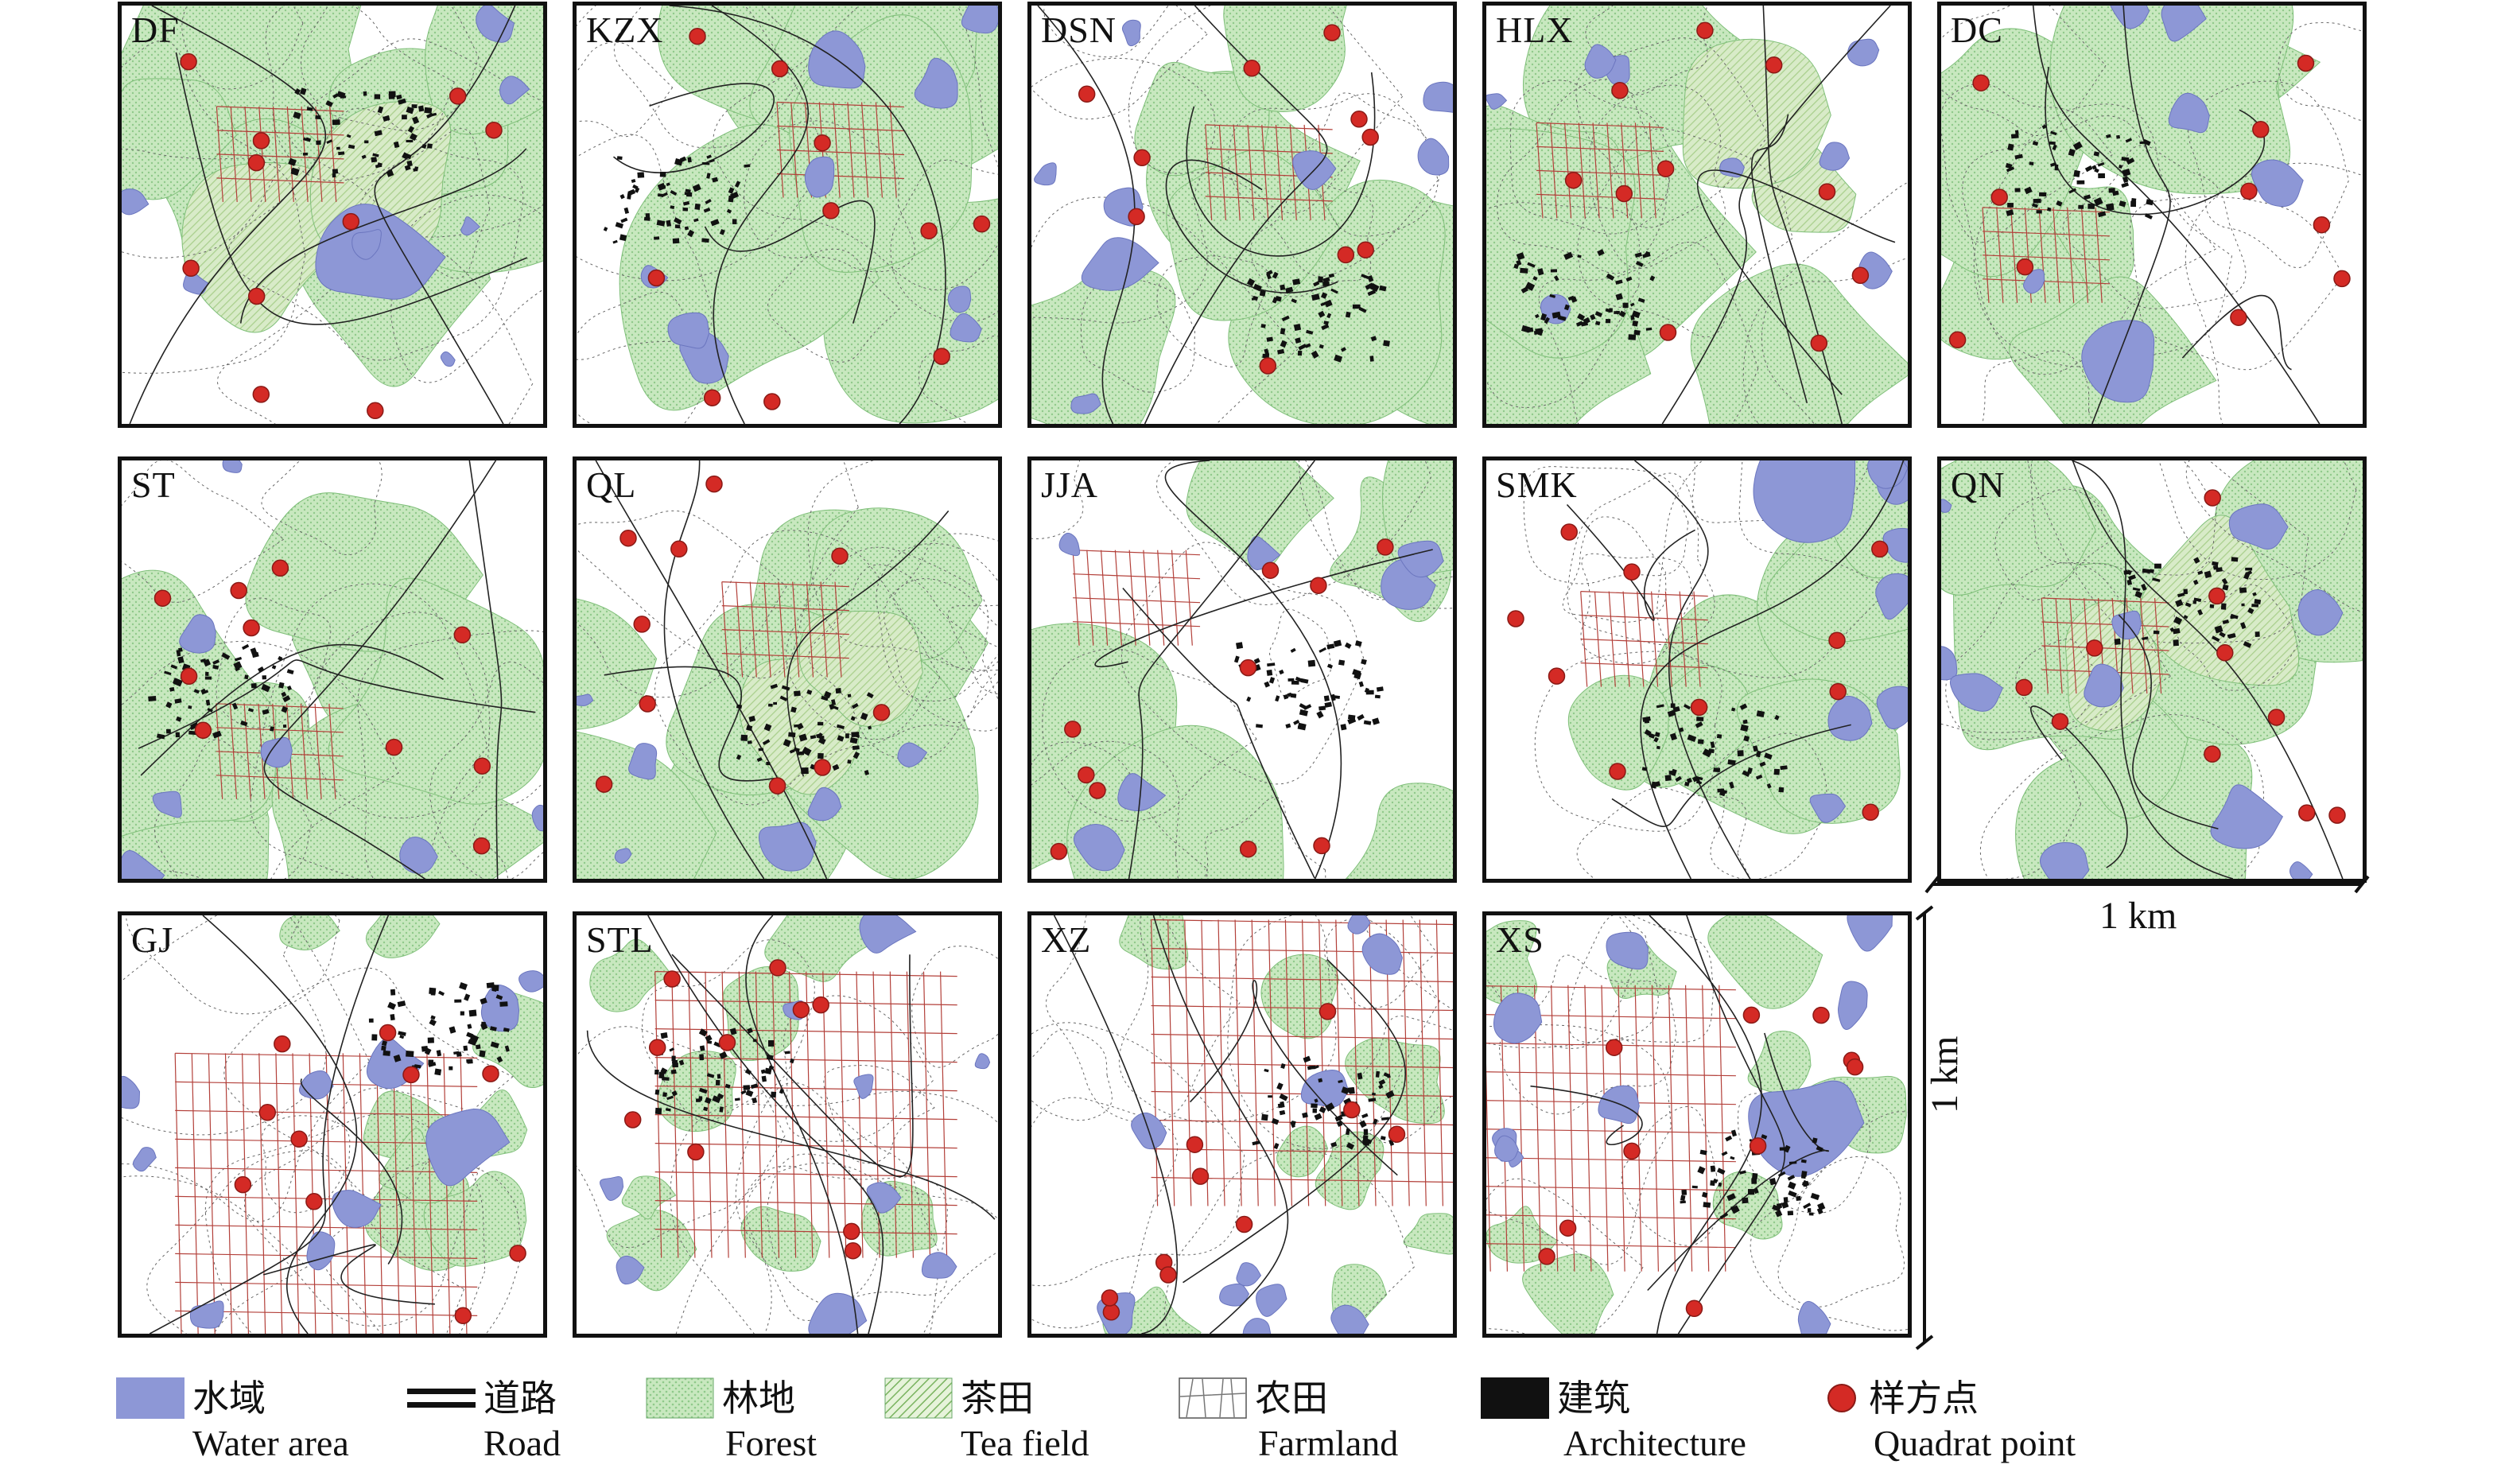  I want to click on panel-label: GJ, so click(152, 939).